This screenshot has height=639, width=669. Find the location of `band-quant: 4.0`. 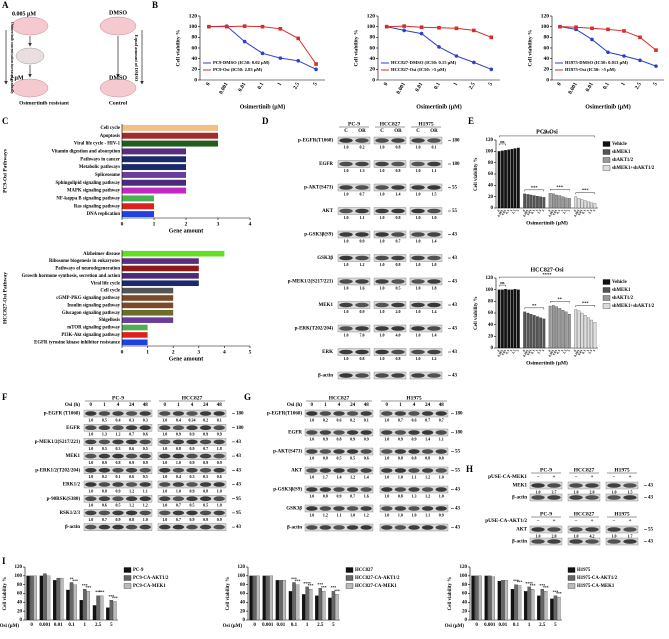

band-quant: 4.0 is located at coordinates (398, 334).